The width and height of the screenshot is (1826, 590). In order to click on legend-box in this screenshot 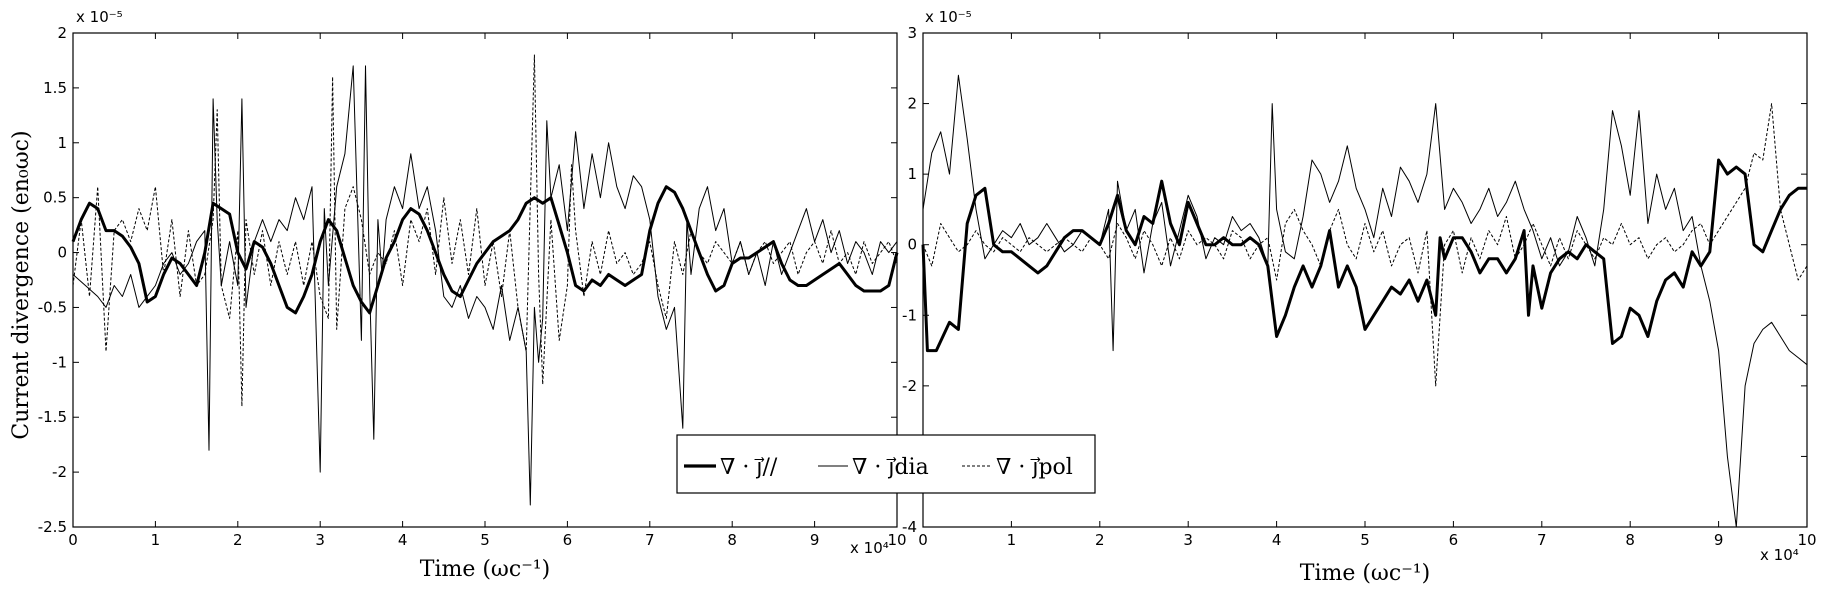, I will do `click(886, 464)`.